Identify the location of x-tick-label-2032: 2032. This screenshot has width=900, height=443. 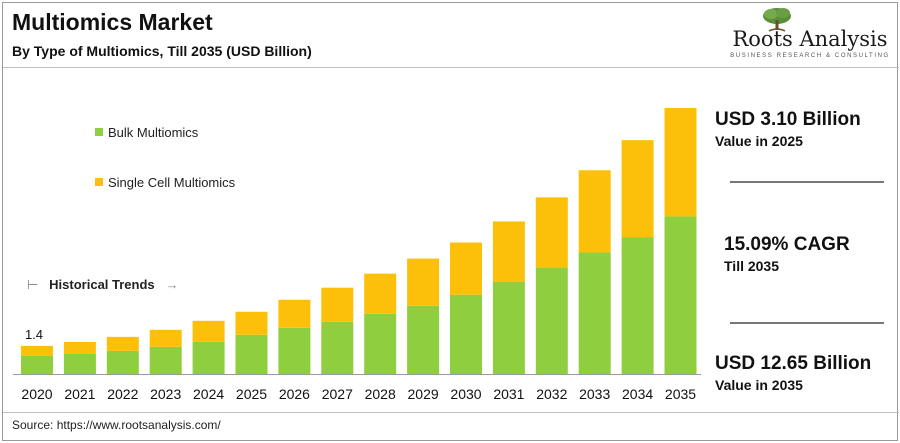
(551, 394).